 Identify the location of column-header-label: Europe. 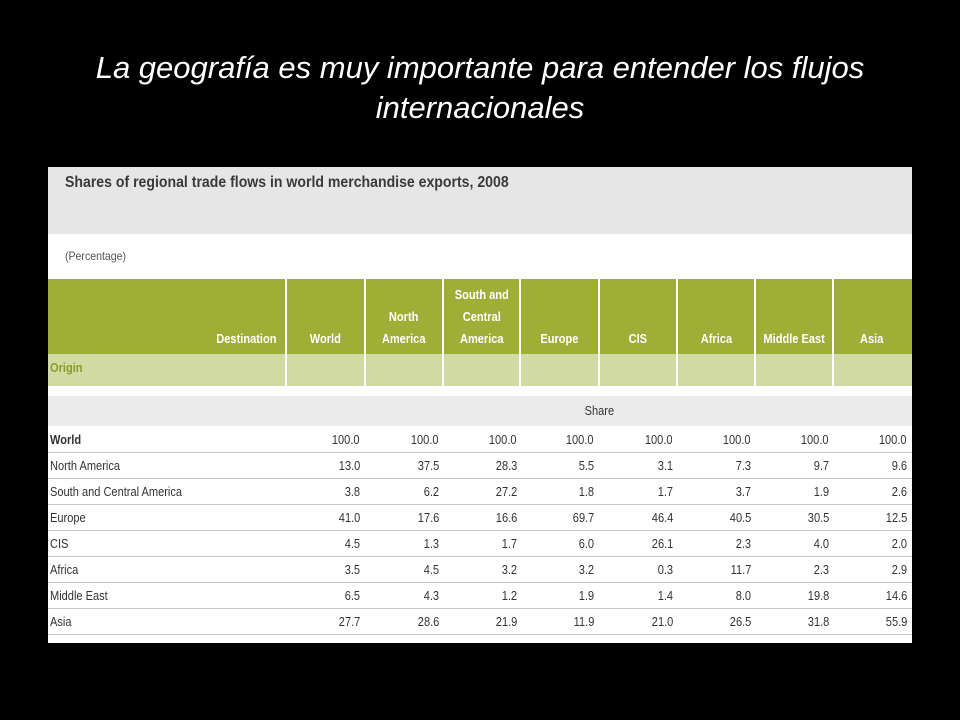
(559, 338).